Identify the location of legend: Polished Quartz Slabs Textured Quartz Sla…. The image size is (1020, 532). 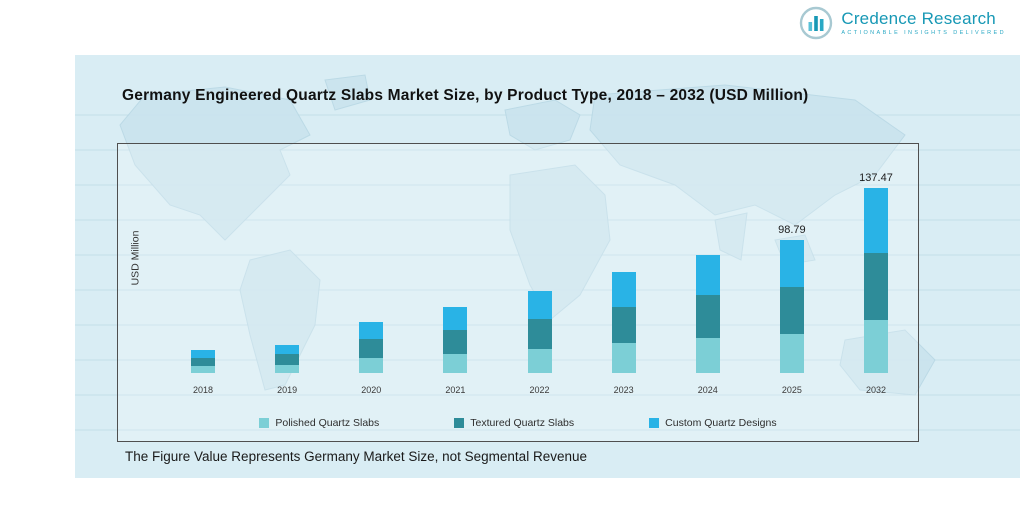
(518, 423).